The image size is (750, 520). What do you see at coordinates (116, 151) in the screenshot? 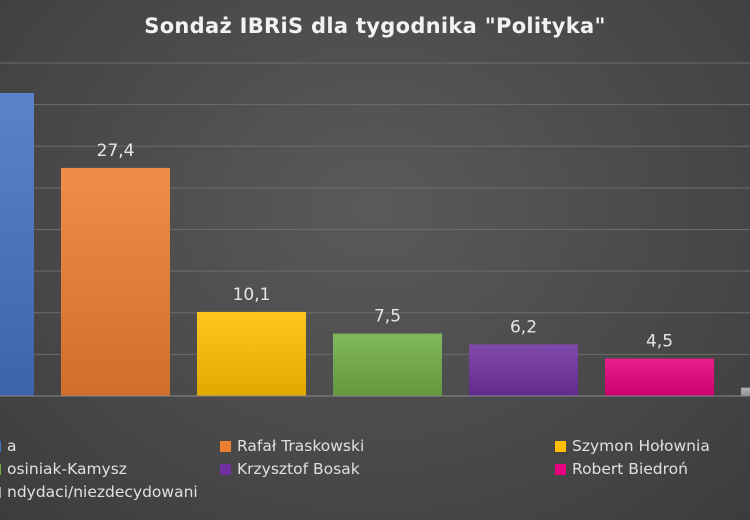
I see `data-label: 27,4` at bounding box center [116, 151].